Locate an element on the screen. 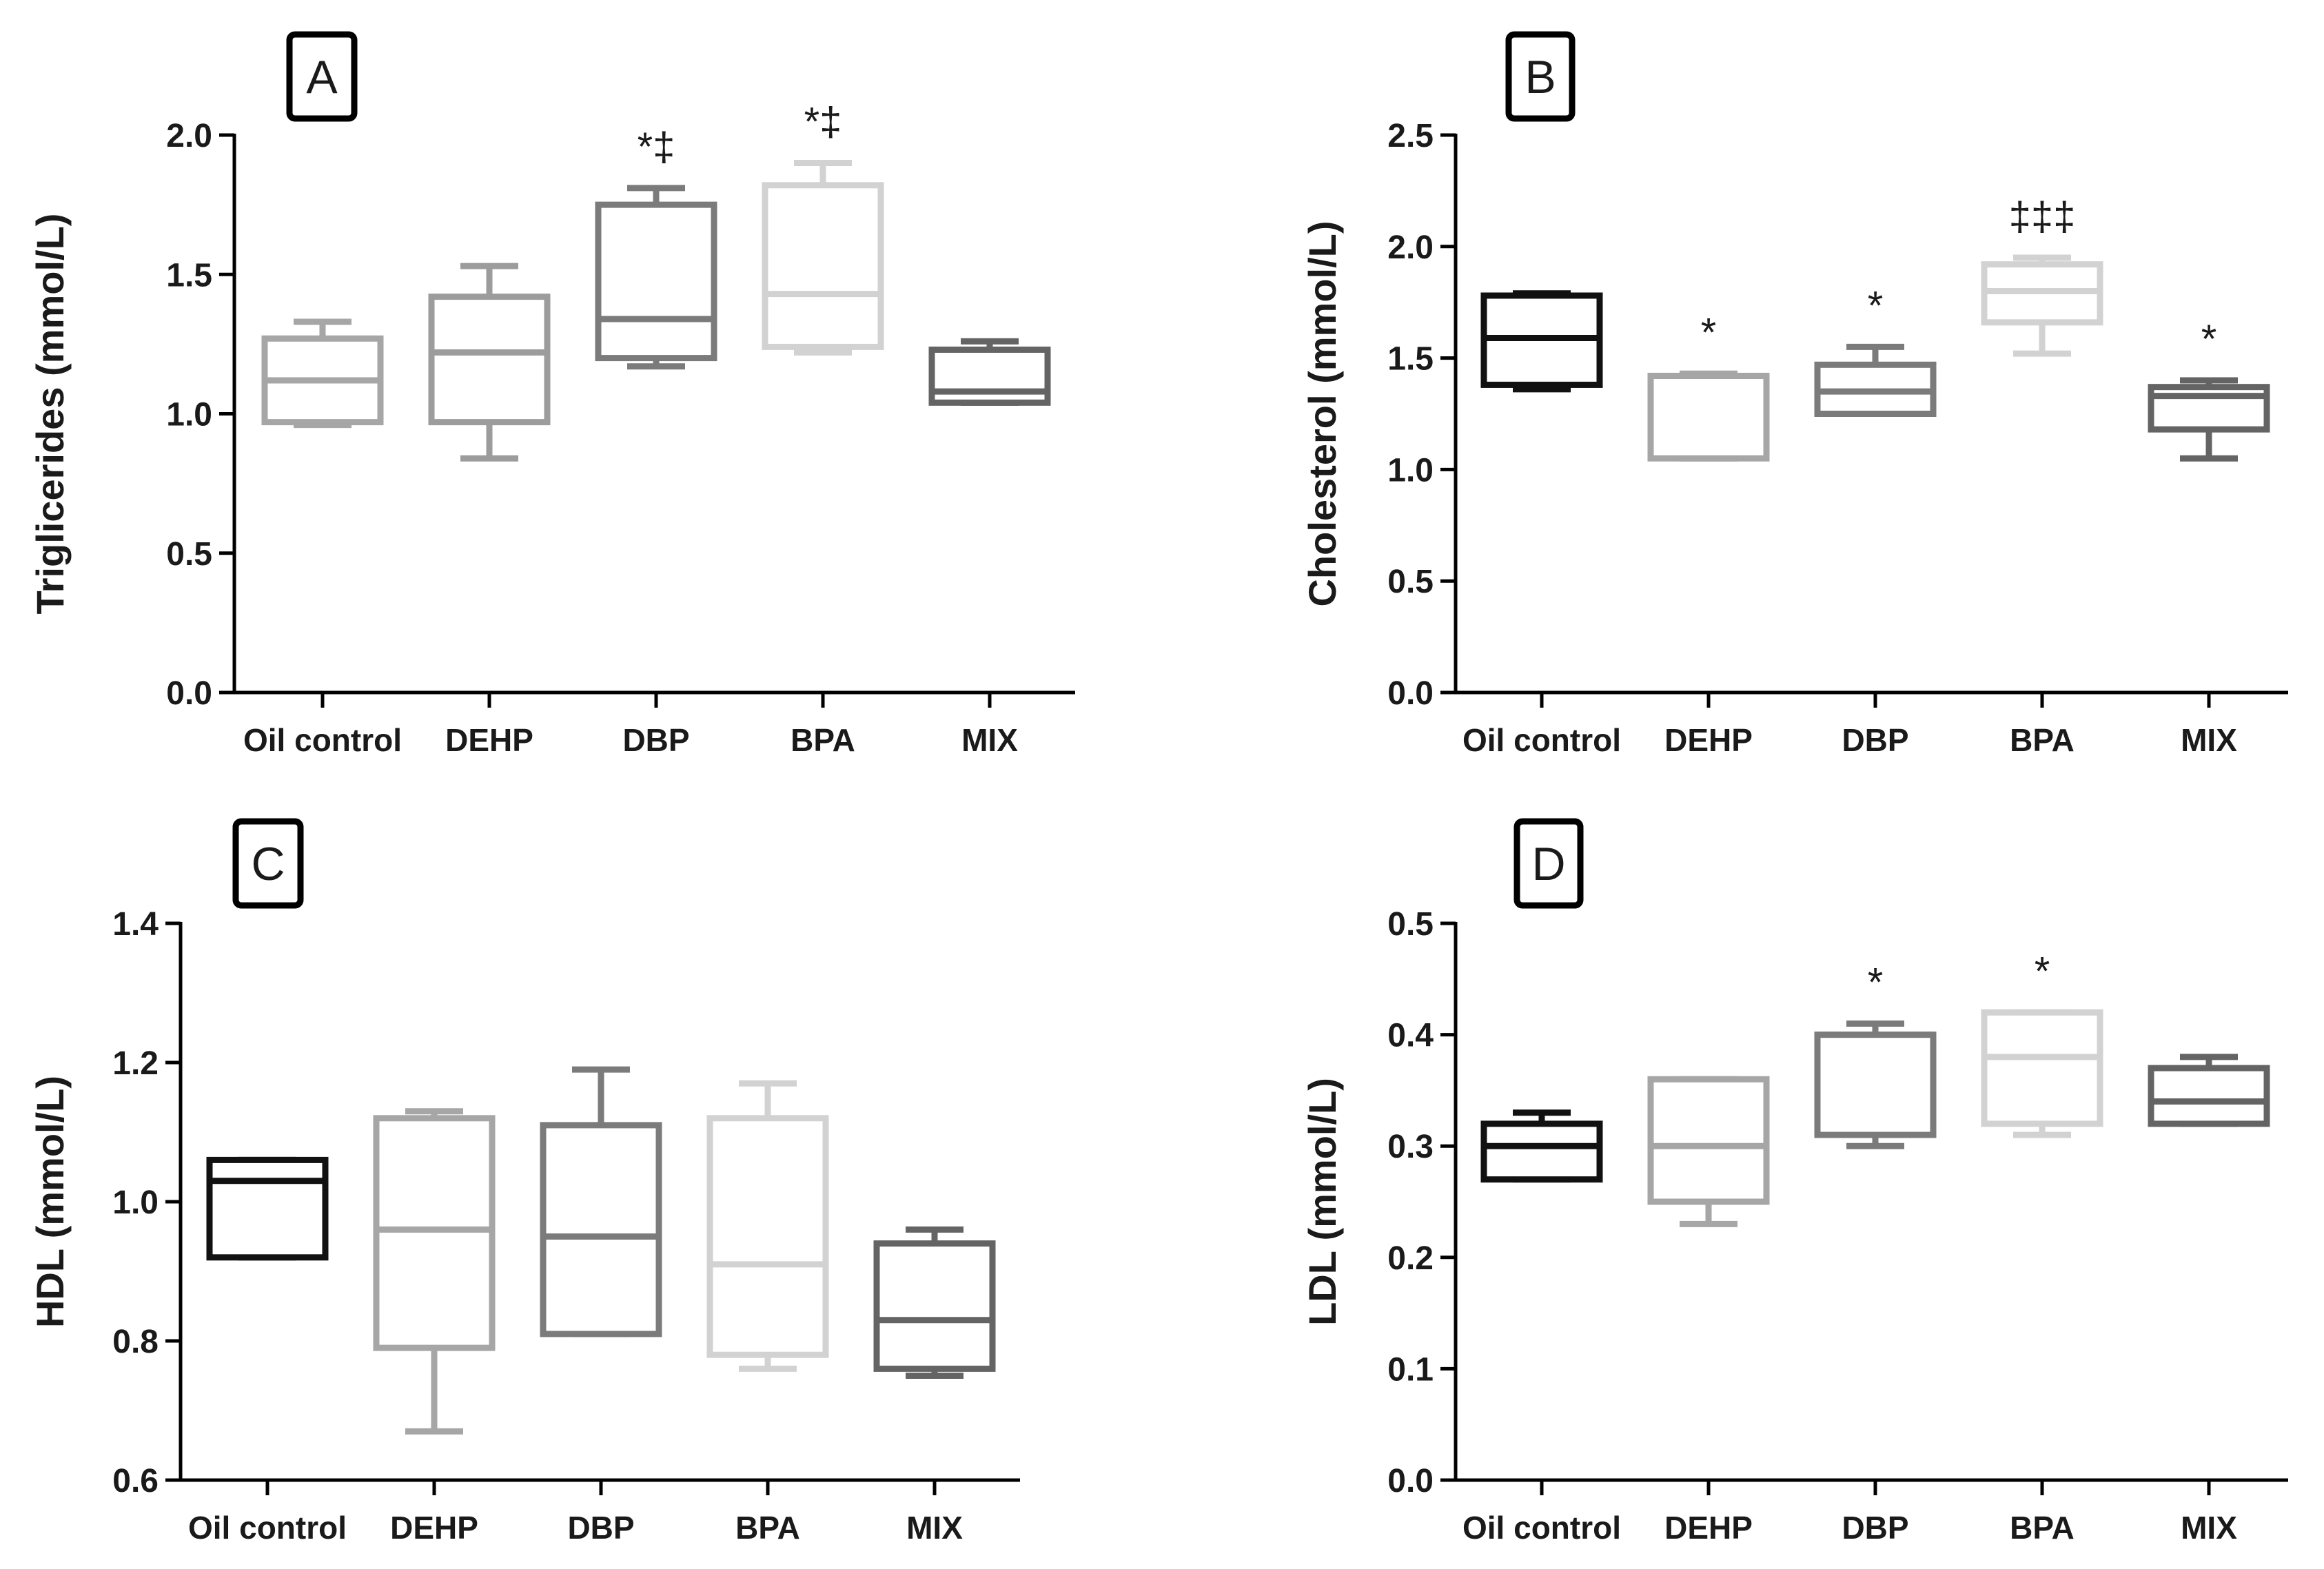 This screenshot has height=1569, width=2324. y-axis-title: Triglicerides (mmol/L) is located at coordinates (50, 414).